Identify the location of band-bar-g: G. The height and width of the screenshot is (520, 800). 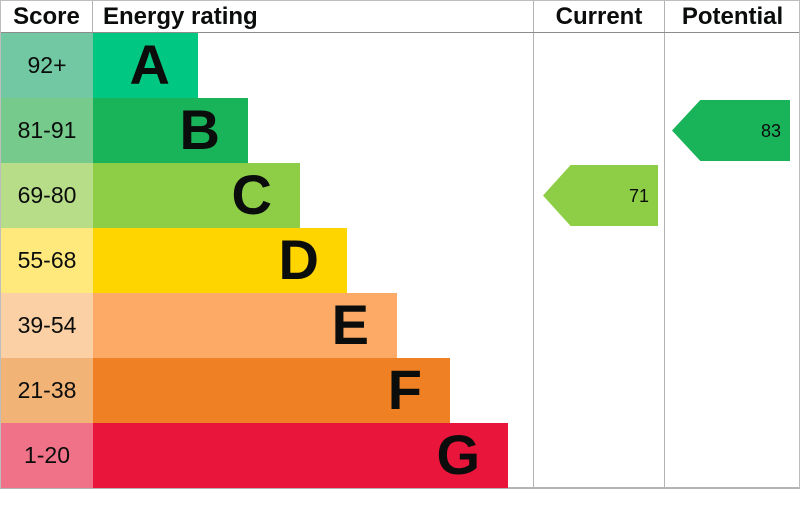
(300, 455).